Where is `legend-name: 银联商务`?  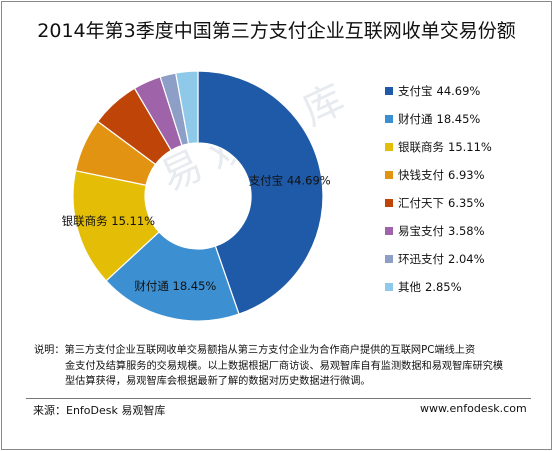
legend-name: 银联商务 is located at coordinates (421, 147).